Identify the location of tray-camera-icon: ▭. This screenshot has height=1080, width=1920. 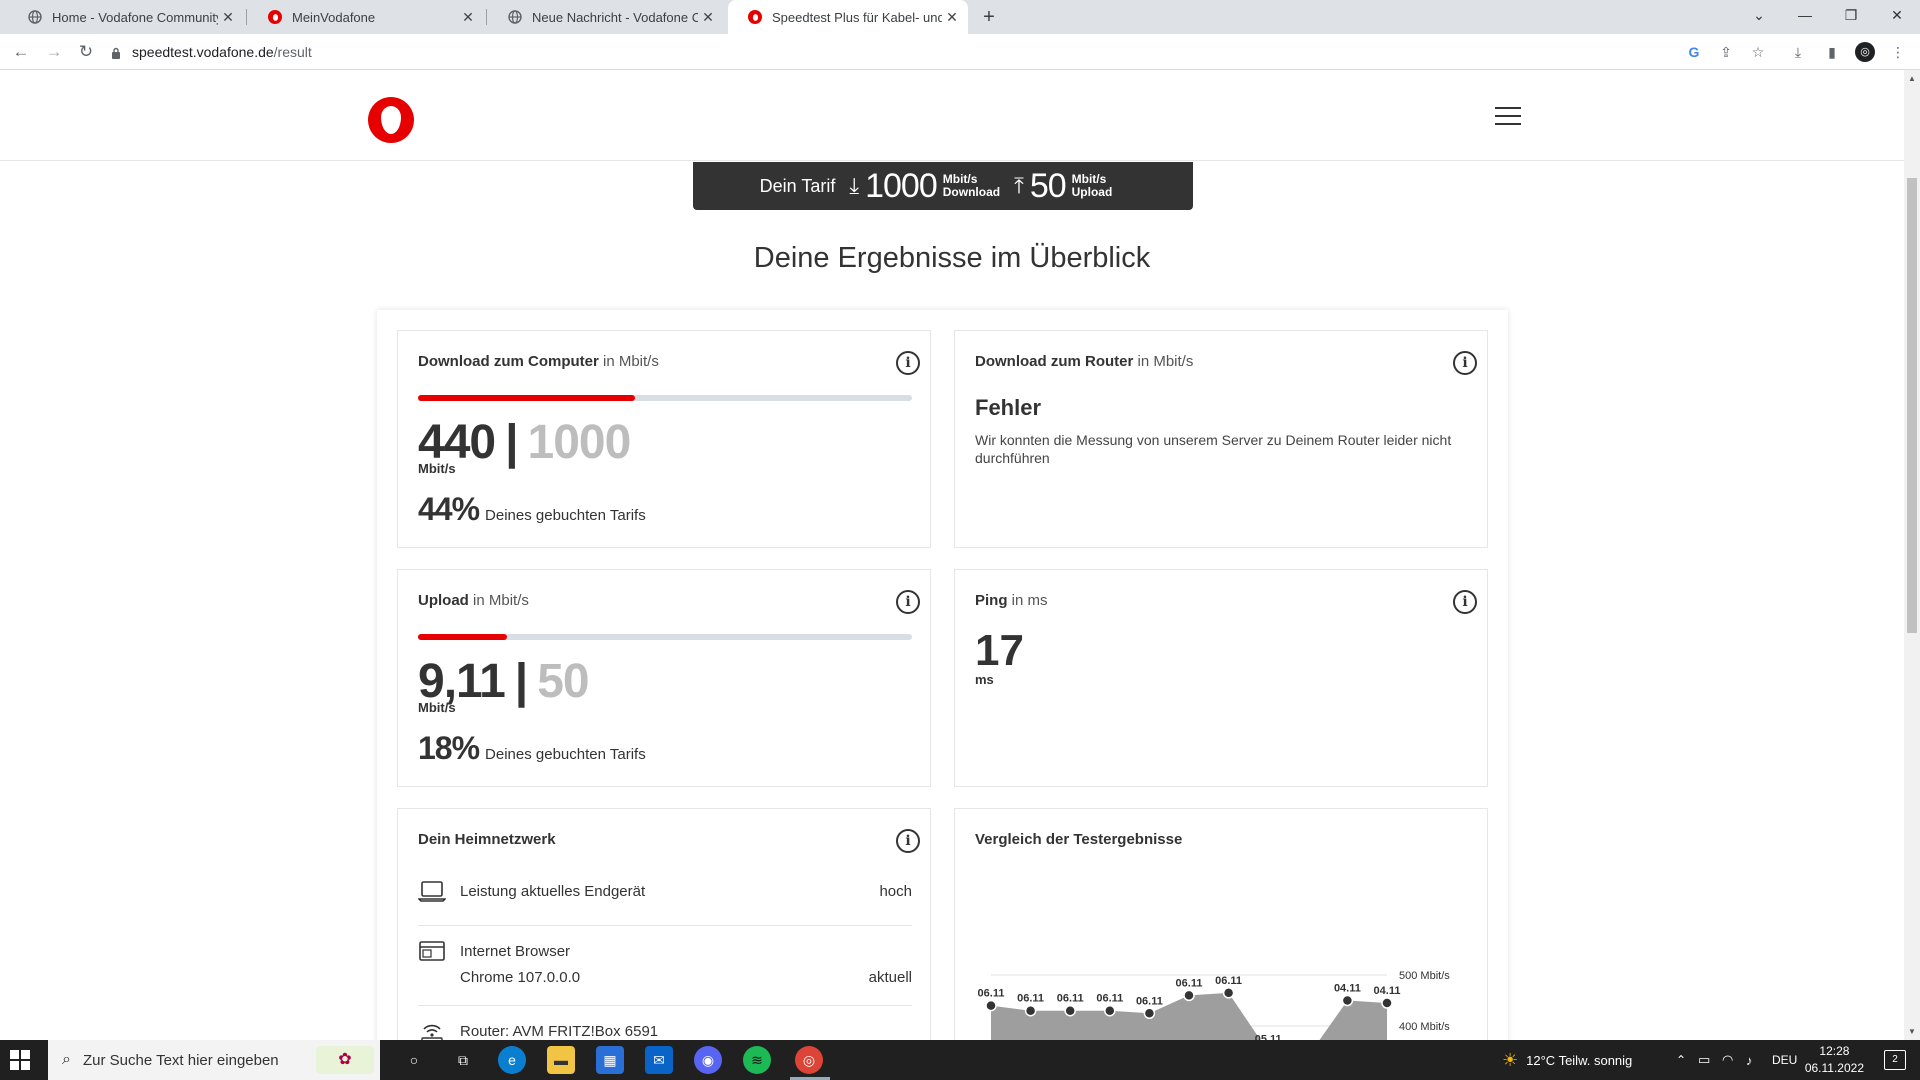
(1704, 1059).